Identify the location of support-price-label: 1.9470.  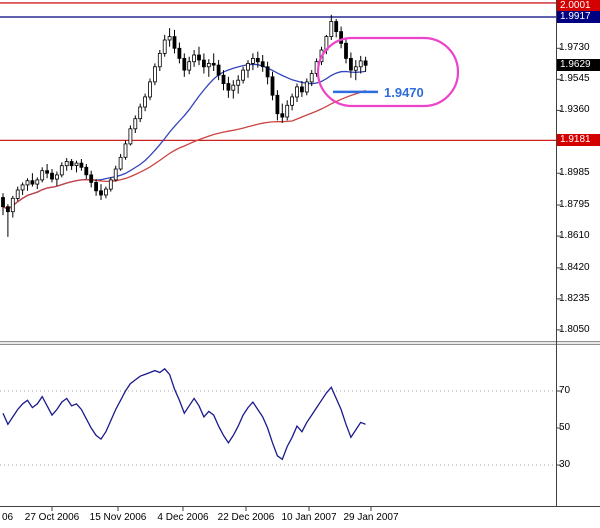
(404, 92).